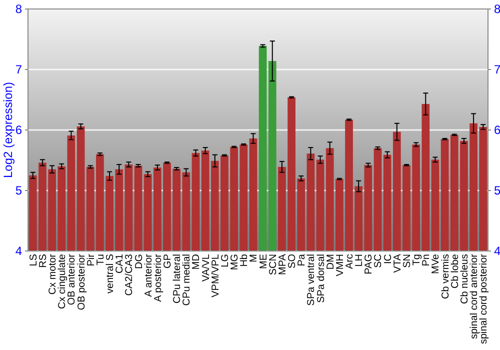  I want to click on x-tick-label: VTA, so click(398, 263).